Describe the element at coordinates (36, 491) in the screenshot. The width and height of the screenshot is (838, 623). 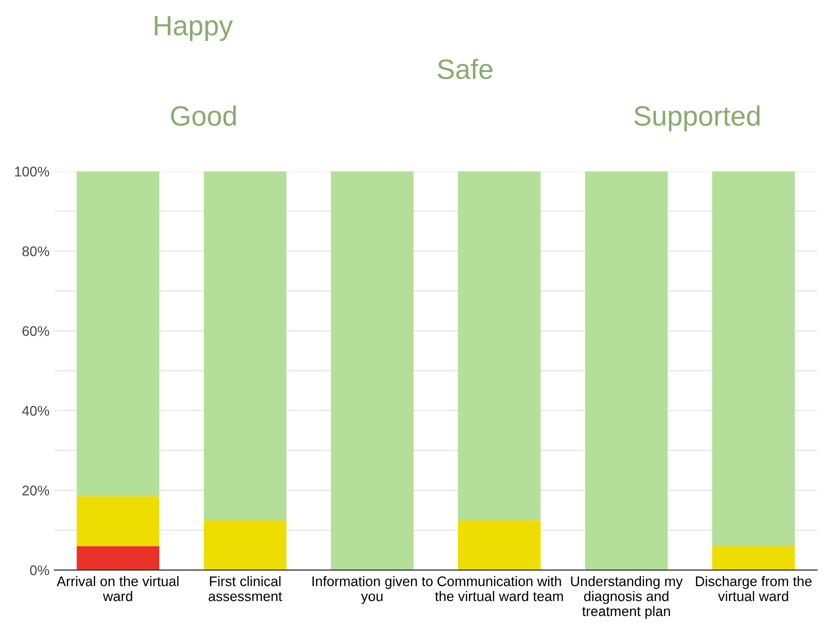
I see `y-tick-label: 20%` at that location.